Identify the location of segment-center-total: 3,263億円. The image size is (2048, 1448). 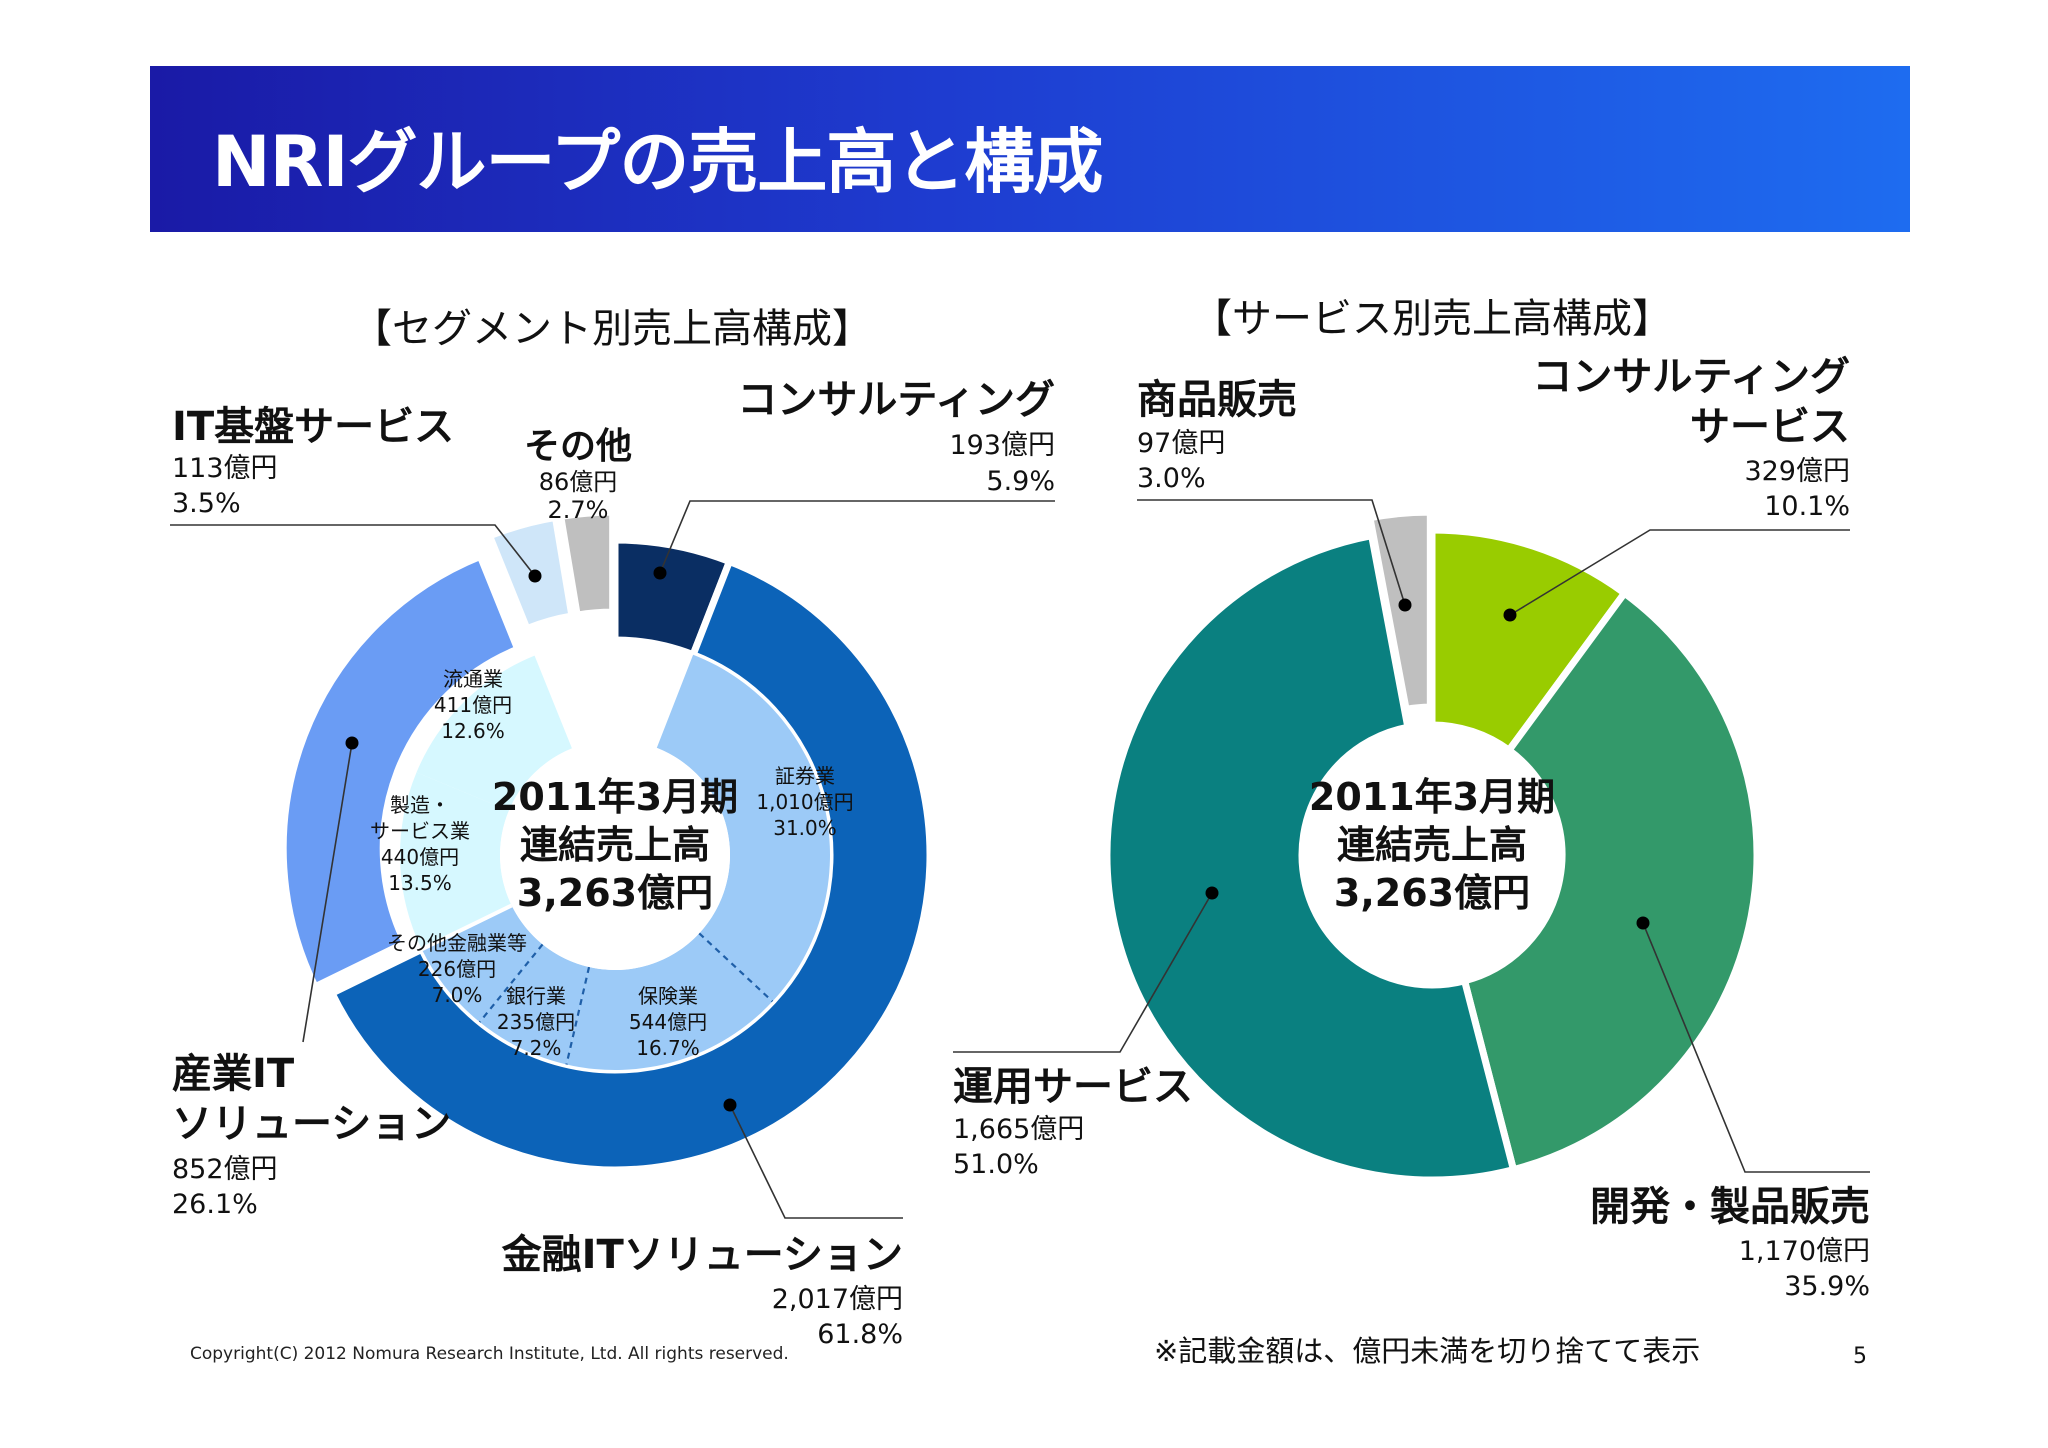
(615, 893).